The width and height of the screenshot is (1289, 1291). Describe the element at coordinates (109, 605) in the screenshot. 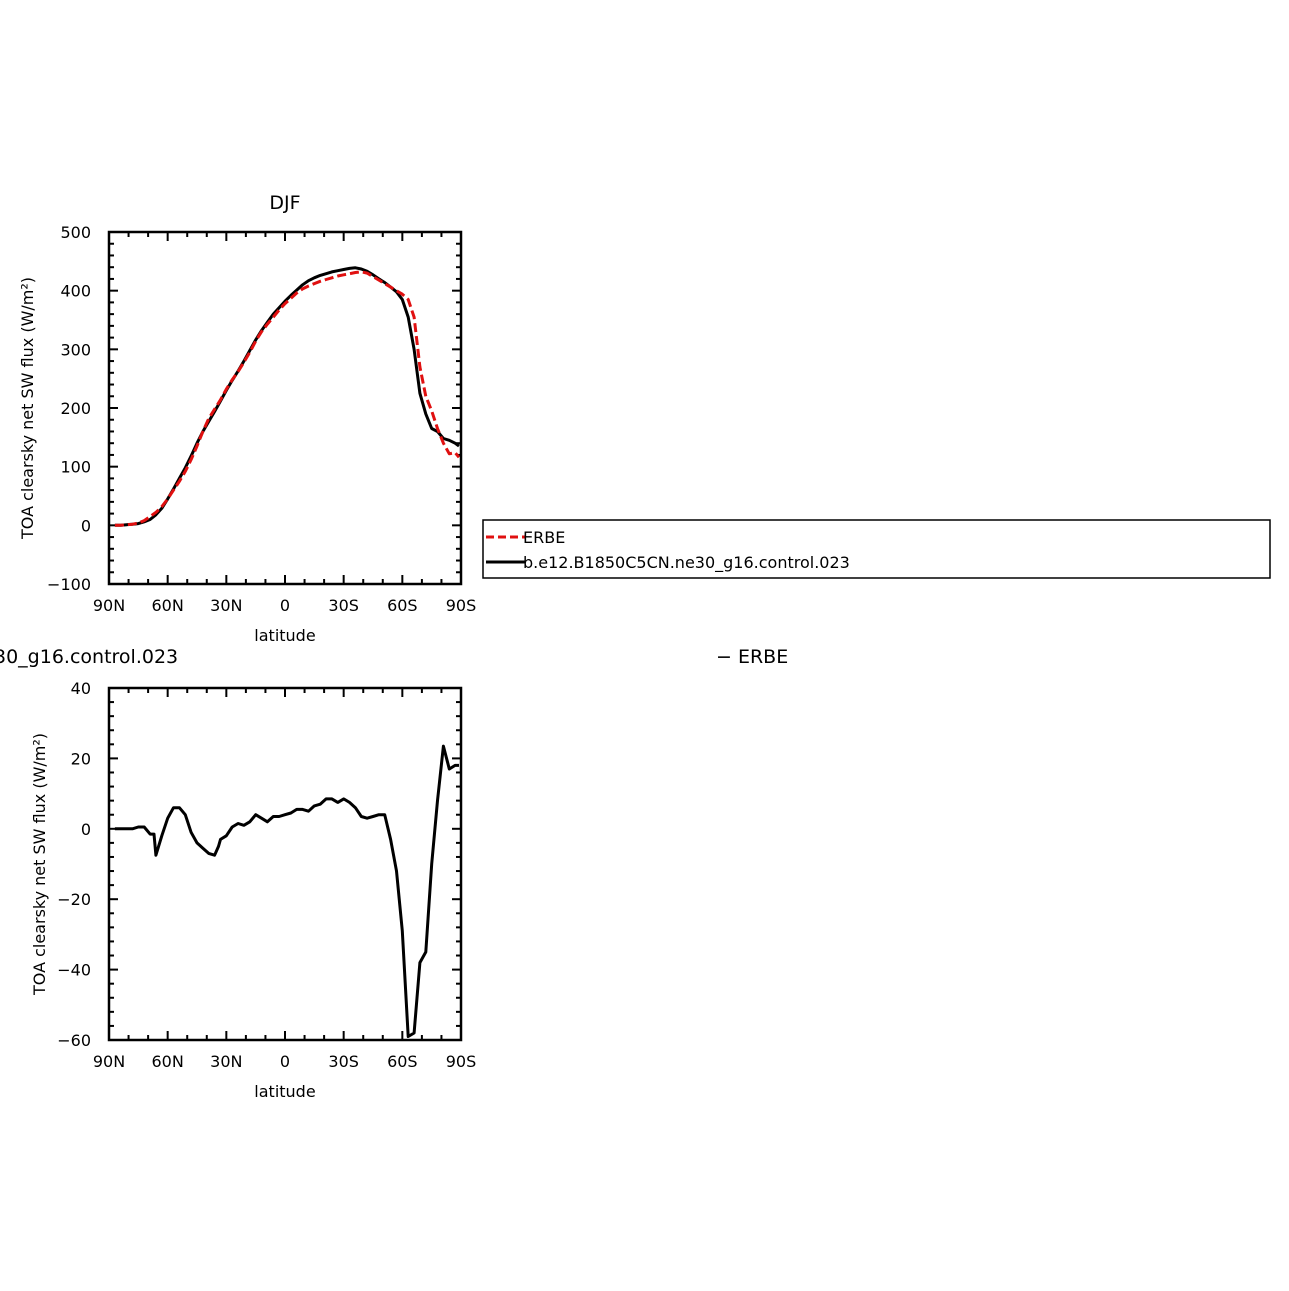

I see `top-x-tick-label: 90N` at that location.